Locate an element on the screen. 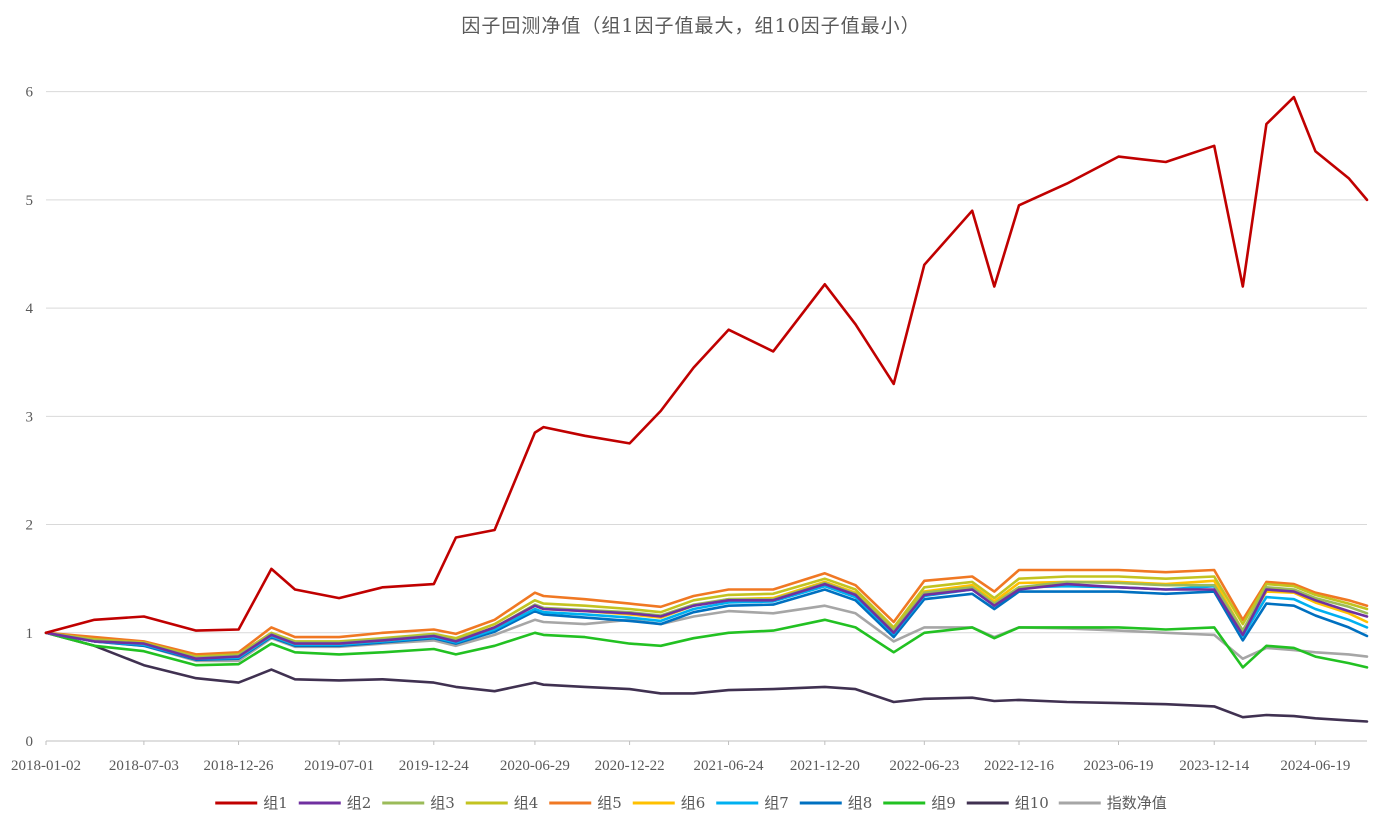  legend-label: 组8 is located at coordinates (860, 803).